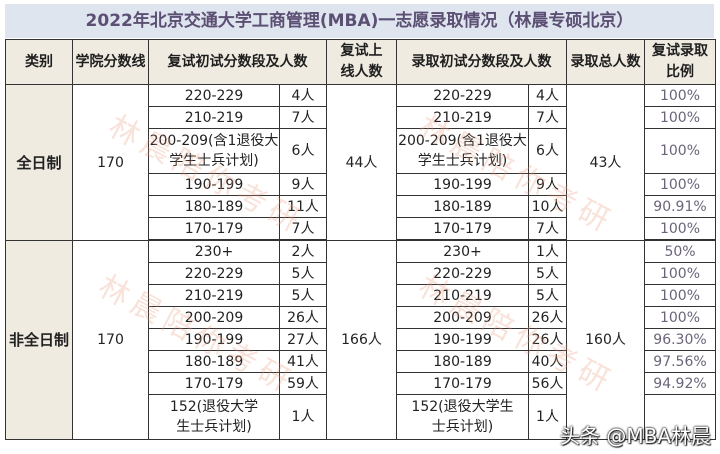  Describe the element at coordinates (303, 206) in the screenshot. I see `retest-count: 11人` at that location.